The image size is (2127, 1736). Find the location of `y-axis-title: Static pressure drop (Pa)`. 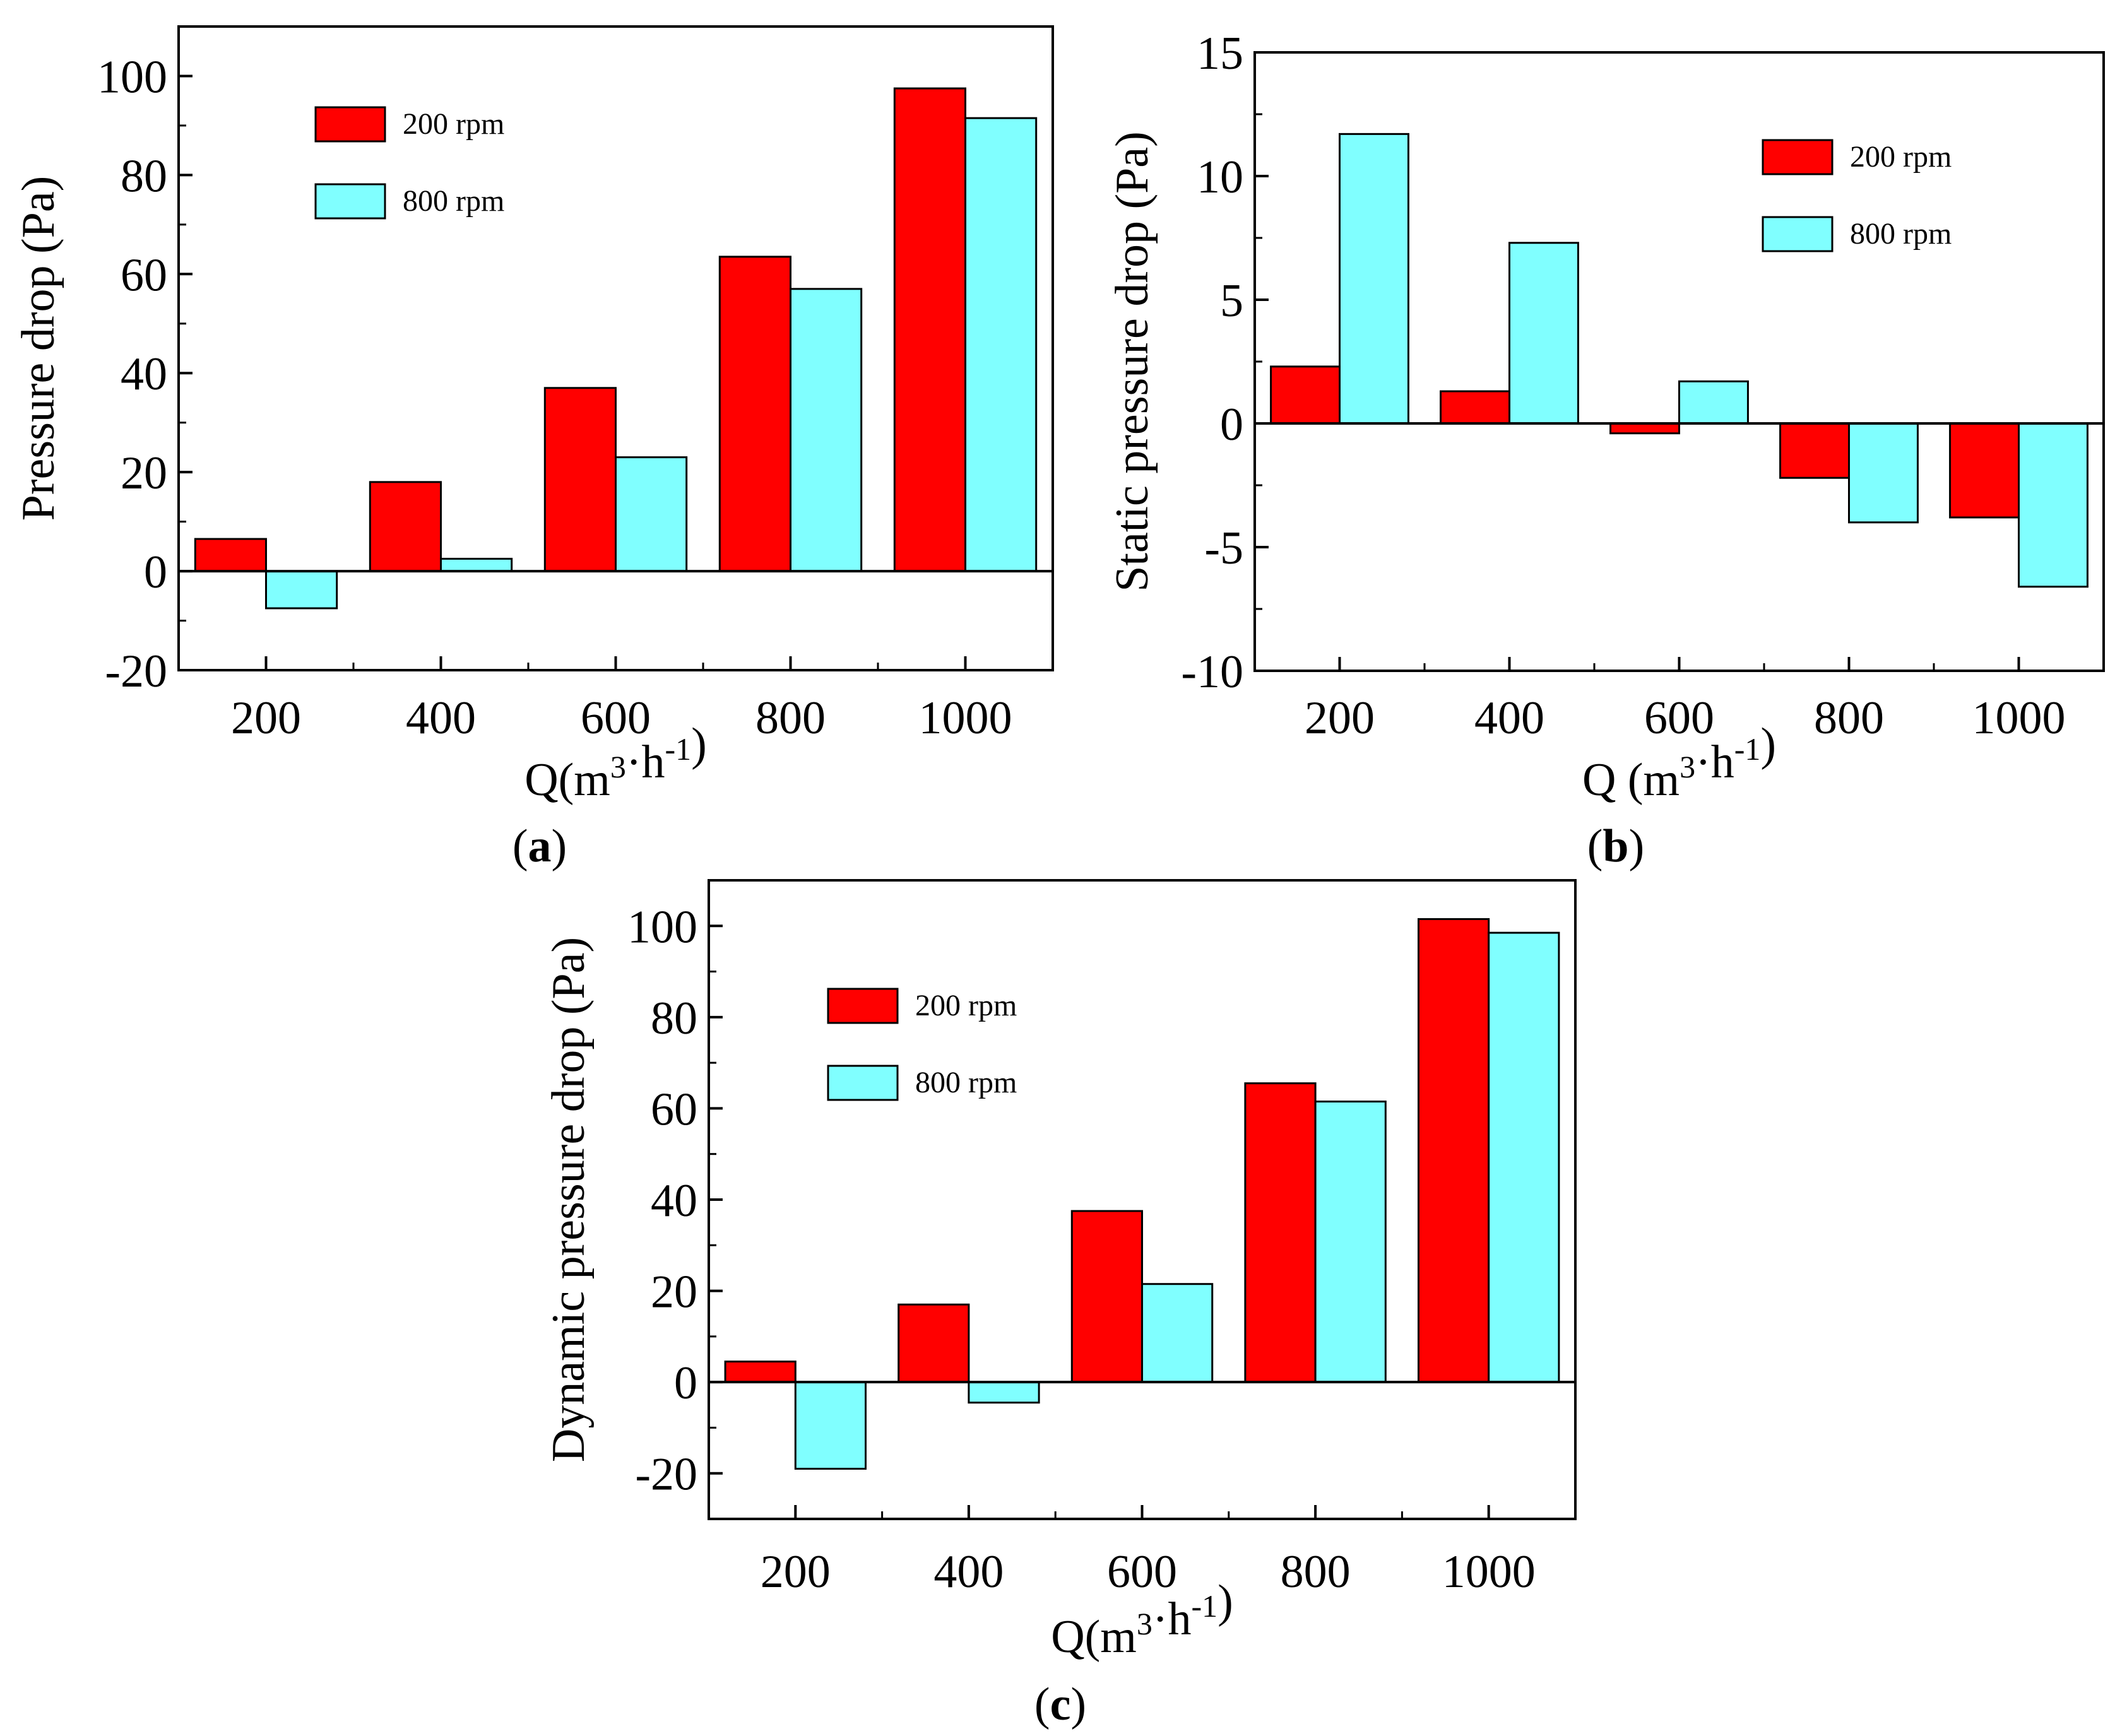

y-axis-title: Static pressure drop (Pa) is located at coordinates (1132, 362).